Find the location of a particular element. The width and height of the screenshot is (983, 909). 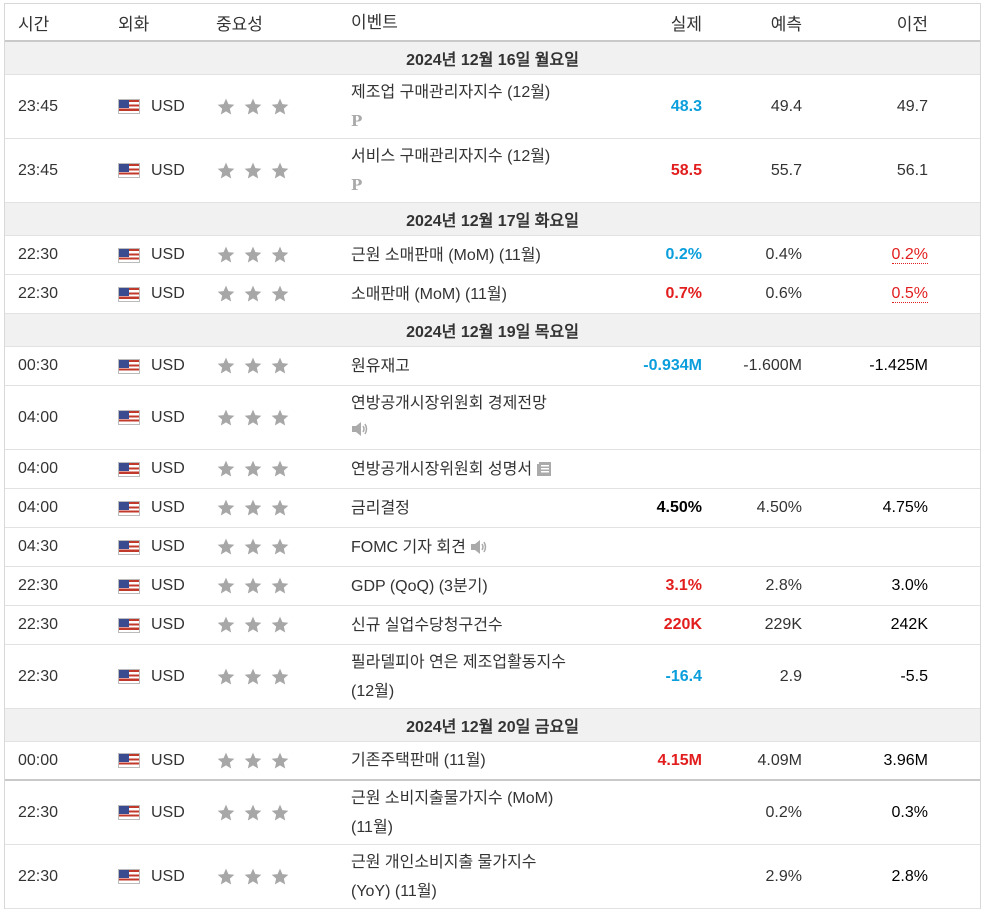

event-name: 소매판매 (MoM) (11월) is located at coordinates (429, 294).